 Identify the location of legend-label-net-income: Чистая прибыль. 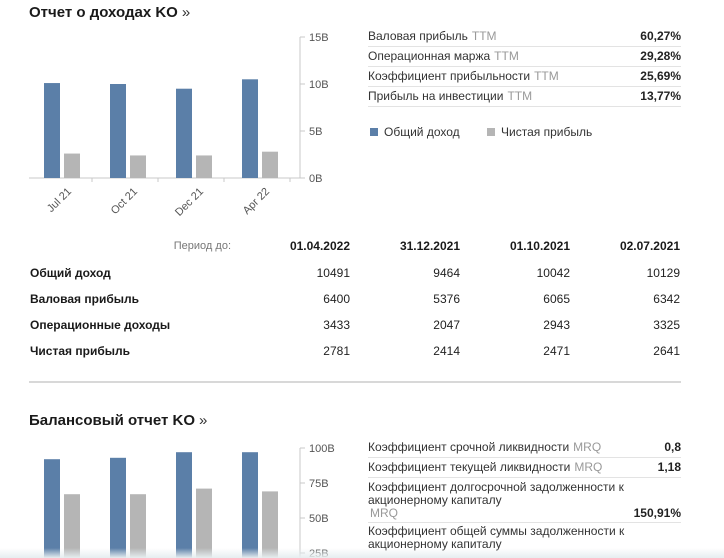
(547, 132).